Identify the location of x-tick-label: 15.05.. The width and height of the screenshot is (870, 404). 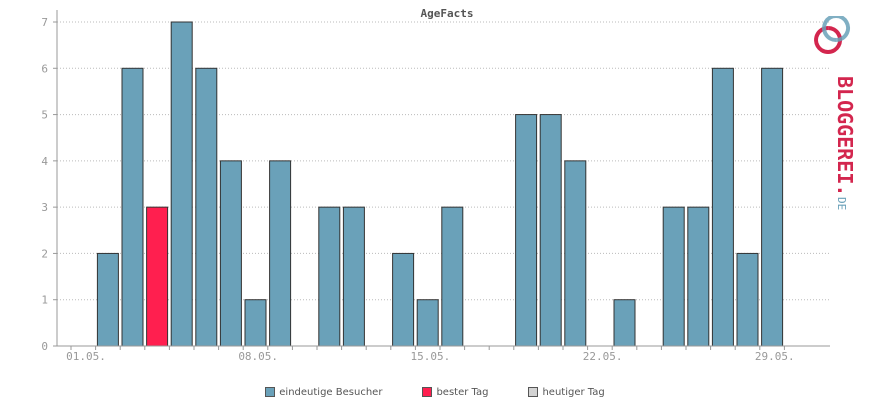
(431, 356).